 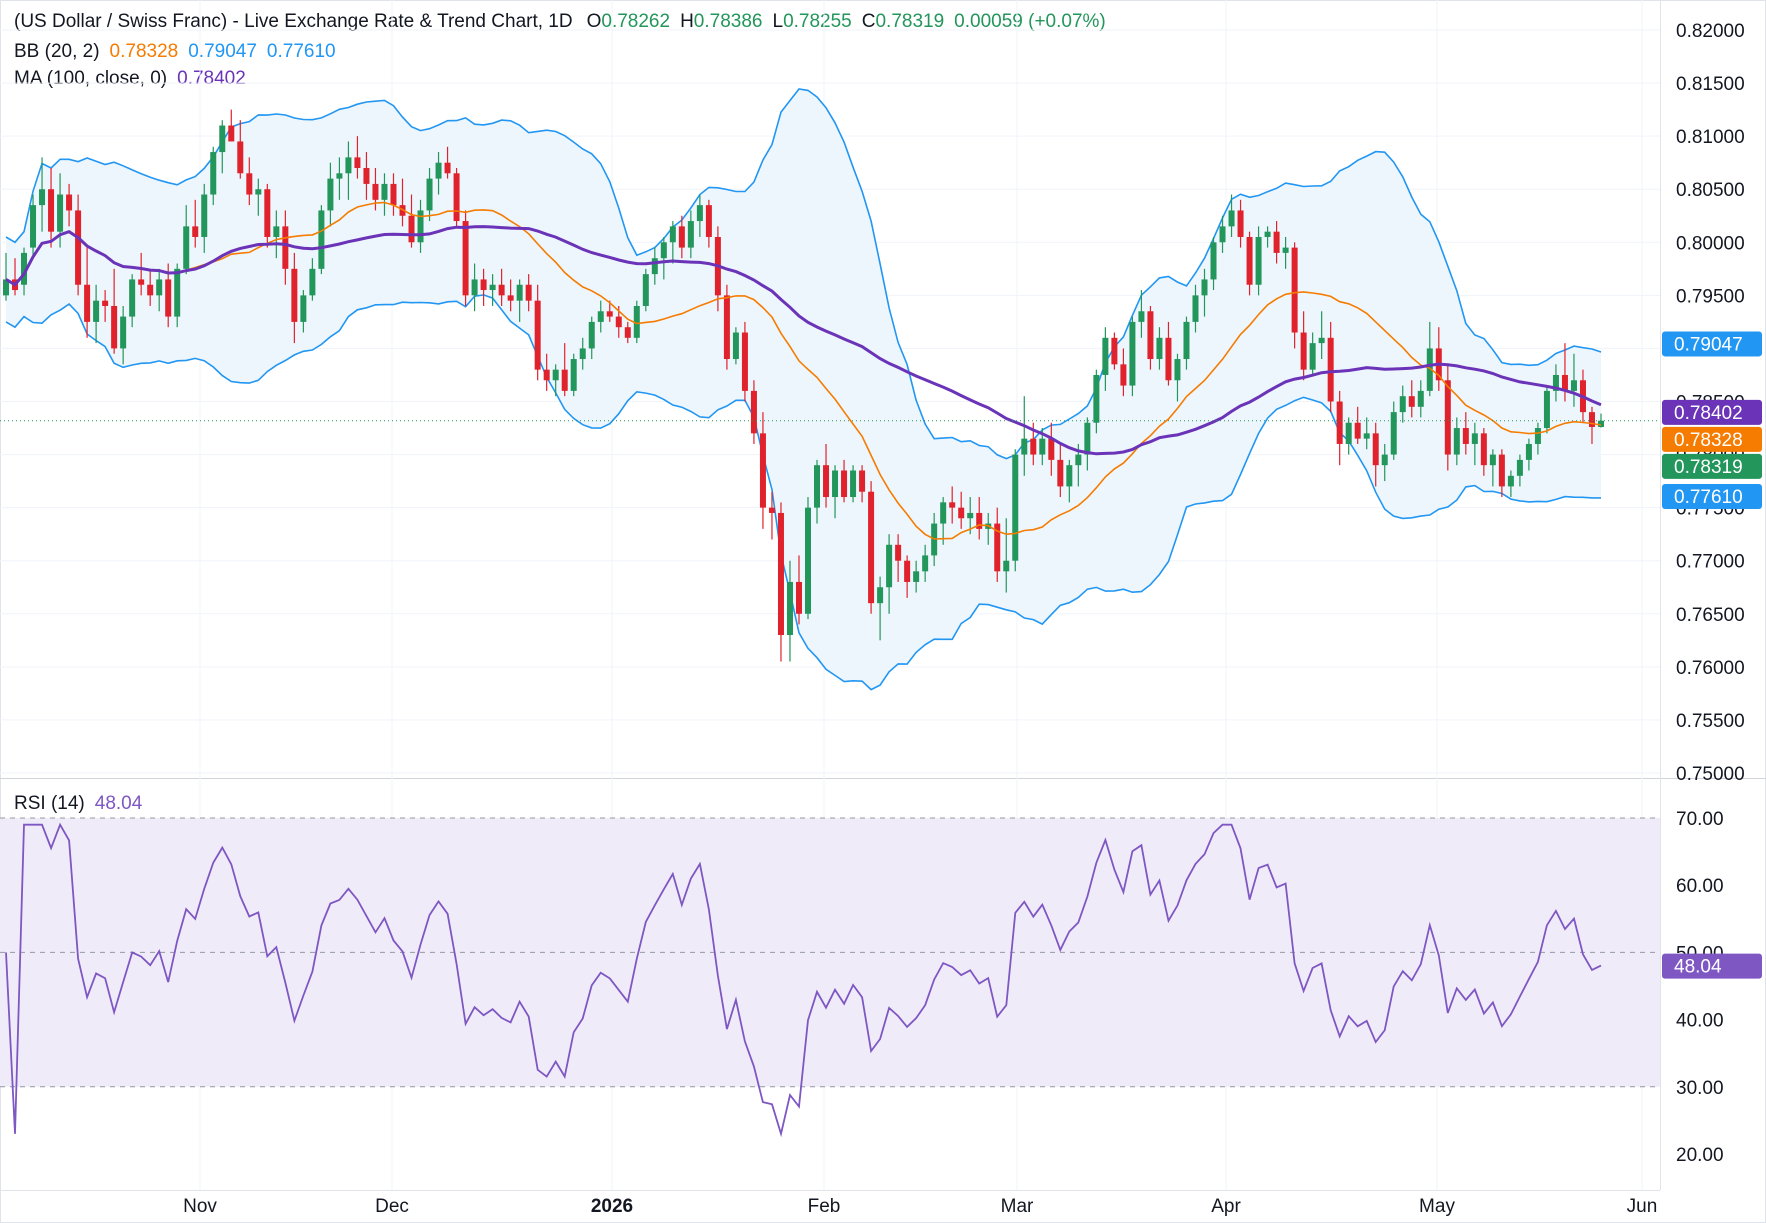 I want to click on bb-label: BB (20, 2), so click(x=57, y=51).